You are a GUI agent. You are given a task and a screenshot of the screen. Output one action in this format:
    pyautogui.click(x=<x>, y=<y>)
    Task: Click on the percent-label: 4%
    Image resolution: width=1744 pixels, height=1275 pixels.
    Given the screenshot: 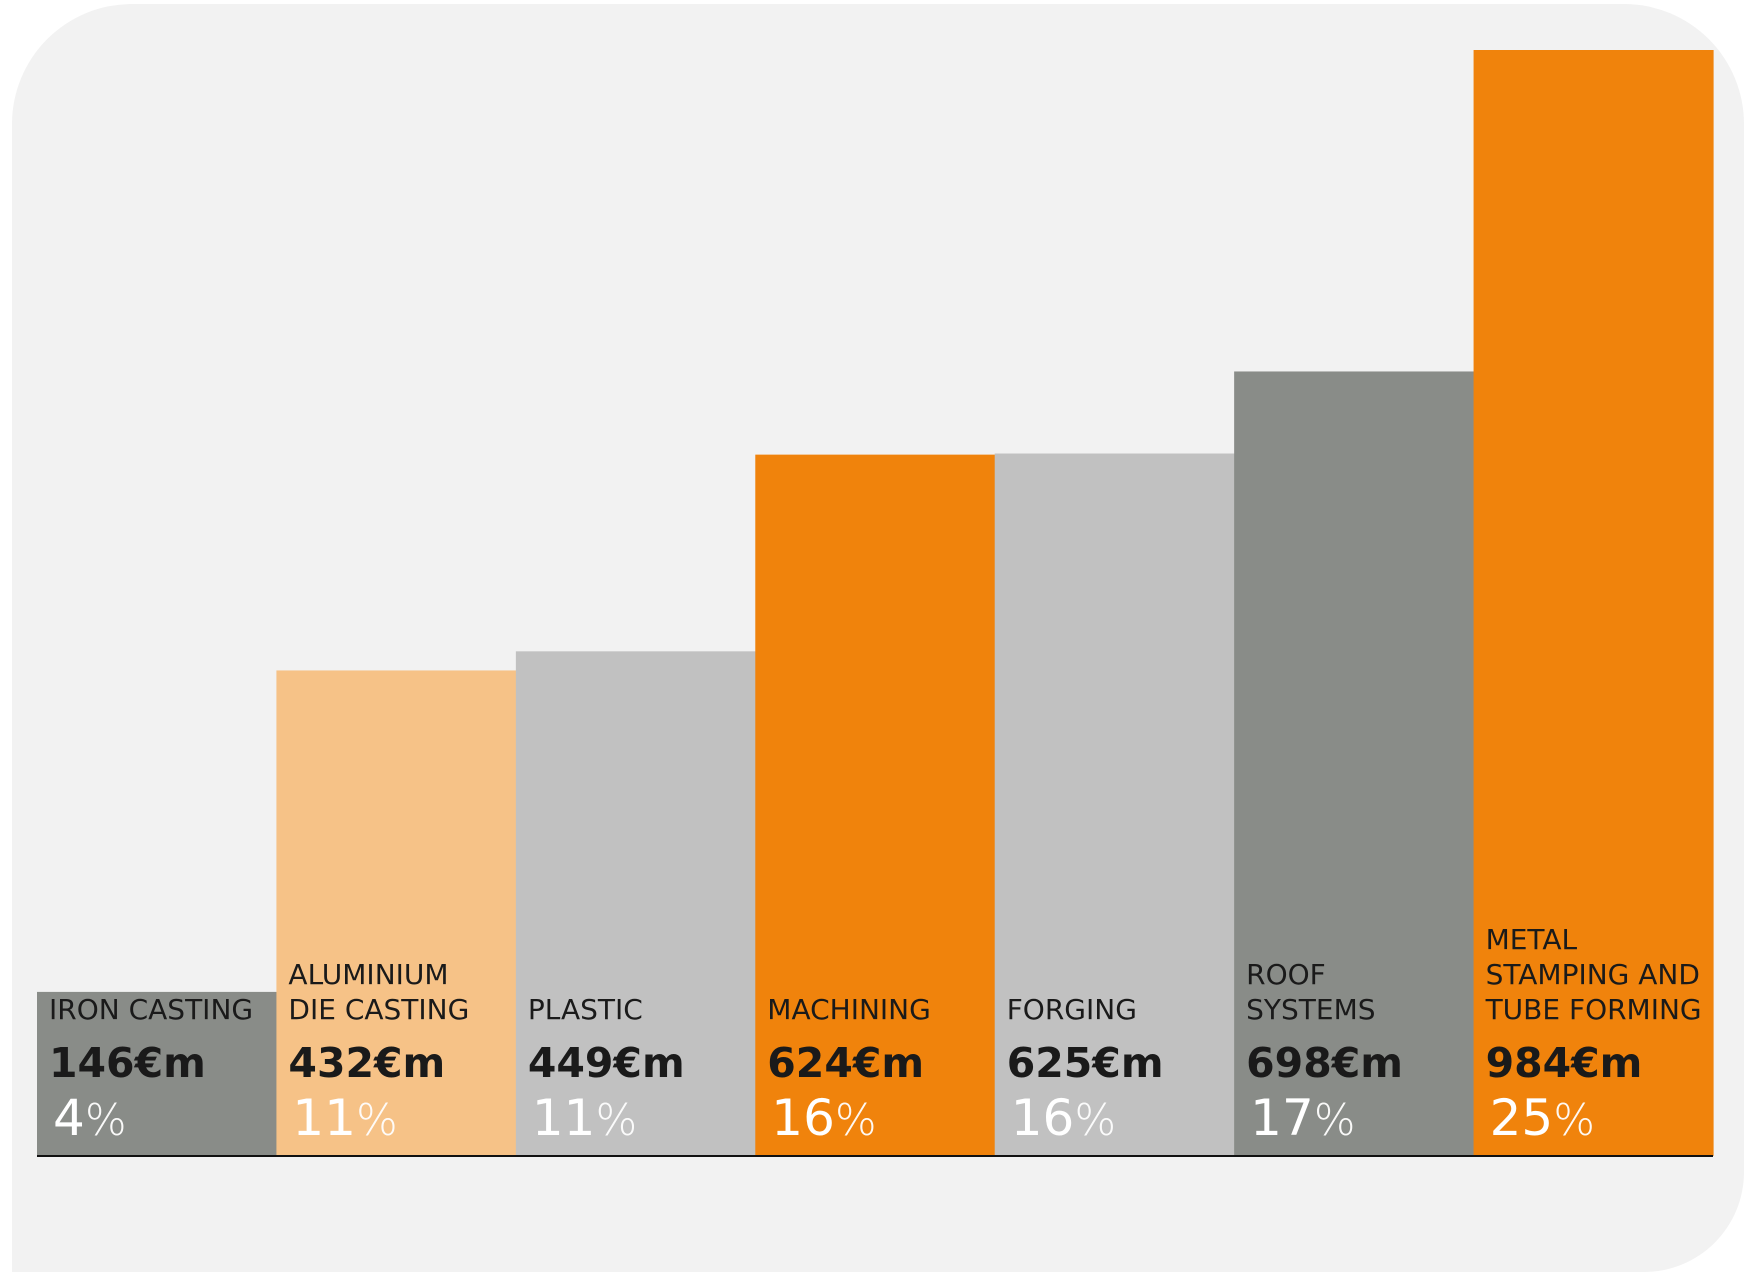 What is the action you would take?
    pyautogui.click(x=90, y=1118)
    